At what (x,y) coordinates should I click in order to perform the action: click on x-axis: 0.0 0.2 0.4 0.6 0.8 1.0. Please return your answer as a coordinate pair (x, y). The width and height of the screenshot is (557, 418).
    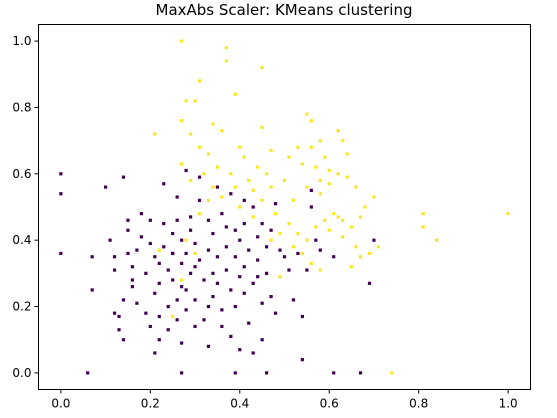
    Looking at the image, I should click on (284, 400).